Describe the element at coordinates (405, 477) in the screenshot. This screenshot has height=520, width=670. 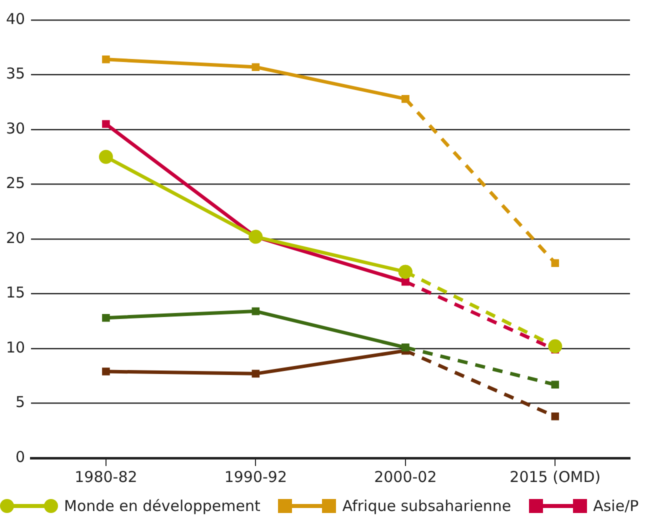
I see `x-tick-label: 2000-02` at that location.